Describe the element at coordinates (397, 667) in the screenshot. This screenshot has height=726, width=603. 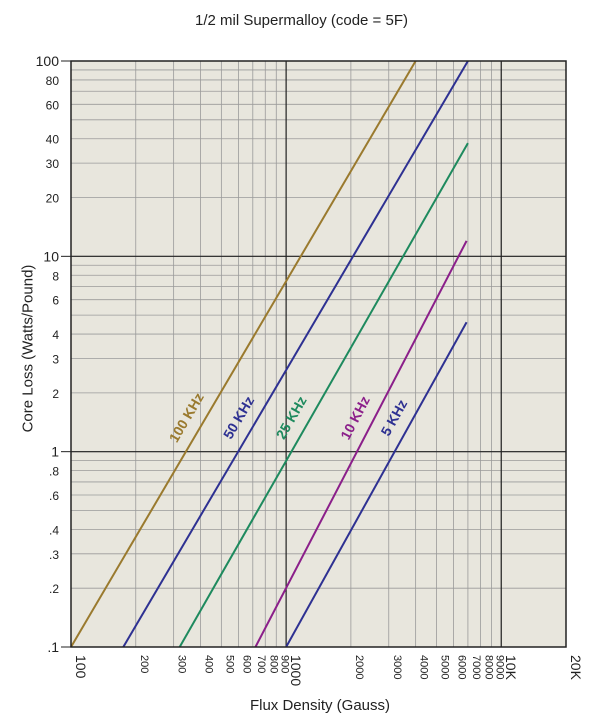
I see `x-tick-label: 3000` at that location.